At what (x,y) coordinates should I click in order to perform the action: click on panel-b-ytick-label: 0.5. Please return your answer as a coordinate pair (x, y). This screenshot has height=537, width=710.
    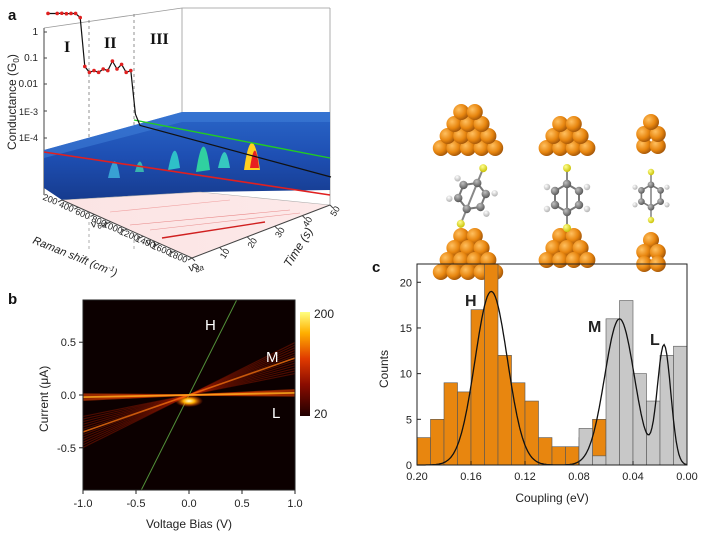
    Looking at the image, I should click on (68, 343).